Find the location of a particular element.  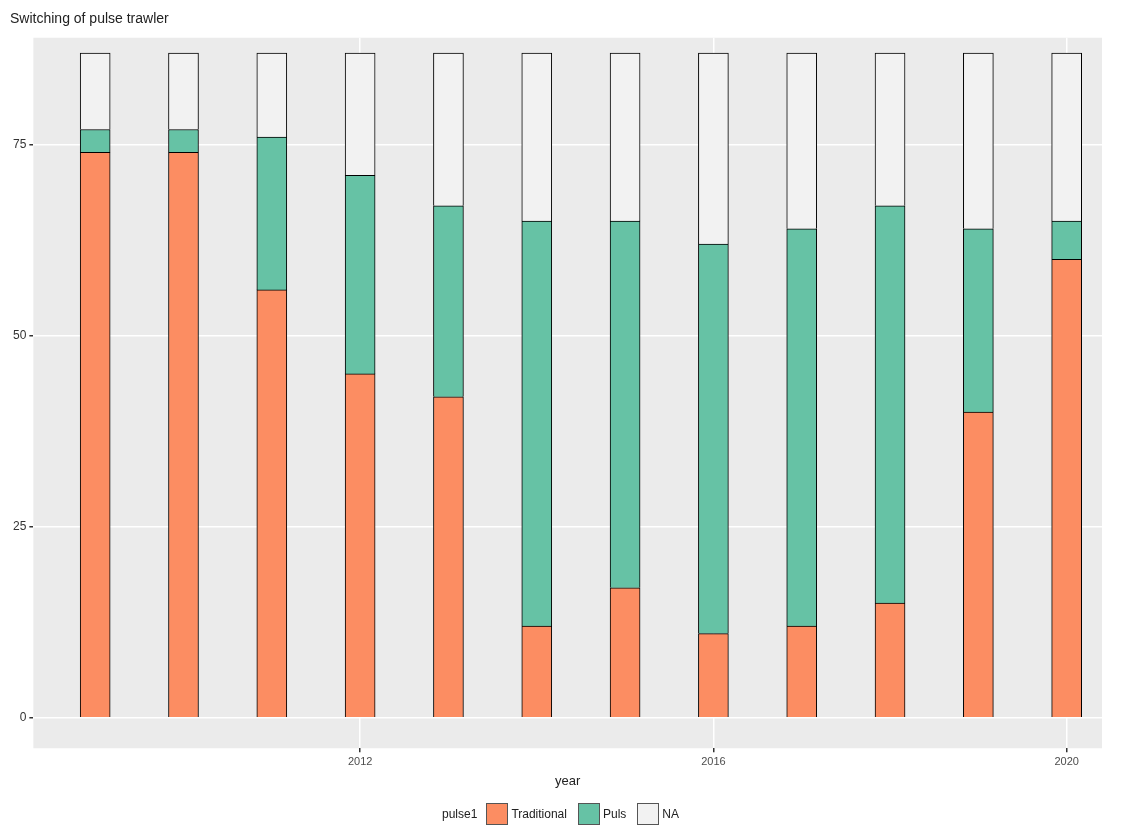

x-axis-title: year is located at coordinates (568, 780).